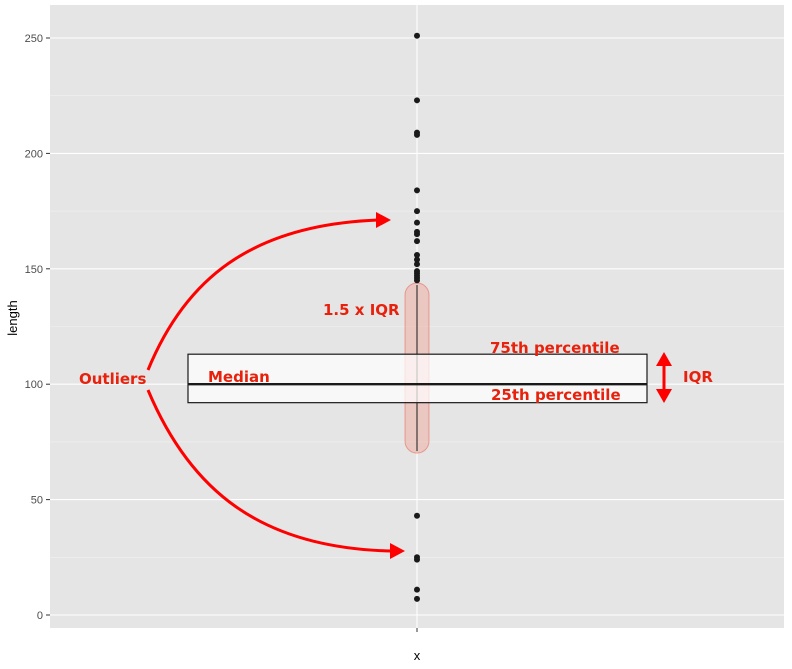 The height and width of the screenshot is (669, 792). What do you see at coordinates (555, 348) in the screenshot?
I see `p75-label: 75th percentile` at bounding box center [555, 348].